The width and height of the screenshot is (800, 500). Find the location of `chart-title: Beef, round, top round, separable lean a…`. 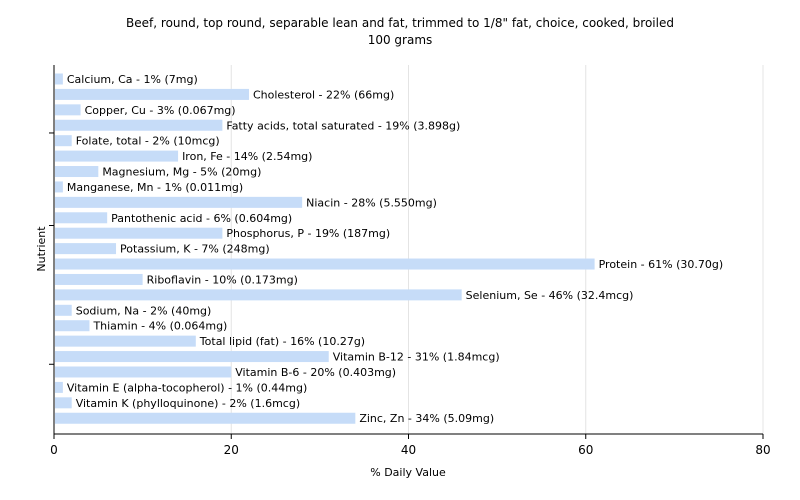

chart-title: Beef, round, top round, separable lean a… is located at coordinates (400, 23).